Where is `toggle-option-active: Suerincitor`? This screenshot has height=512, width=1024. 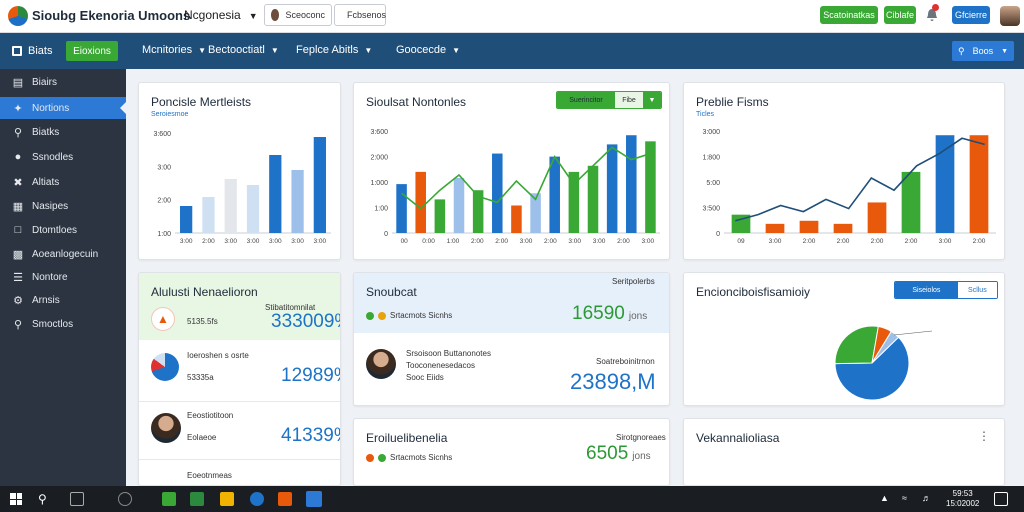
toggle-option-active: Suerincitor is located at coordinates (586, 100).